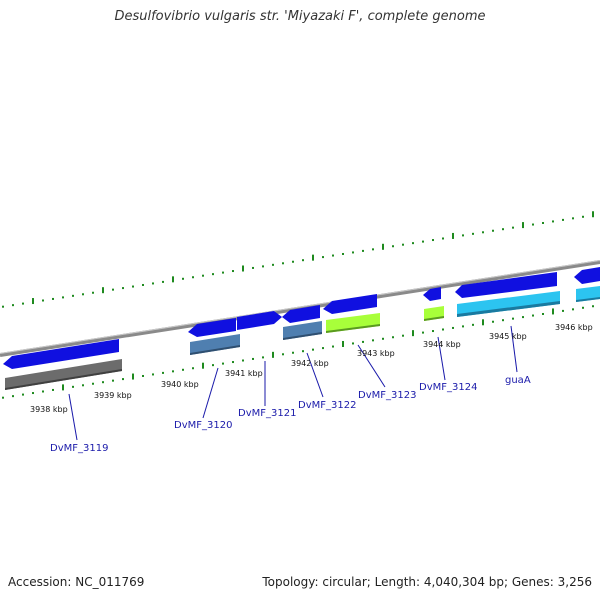  I want to click on cds-bar-next-shade, so click(588, 299).